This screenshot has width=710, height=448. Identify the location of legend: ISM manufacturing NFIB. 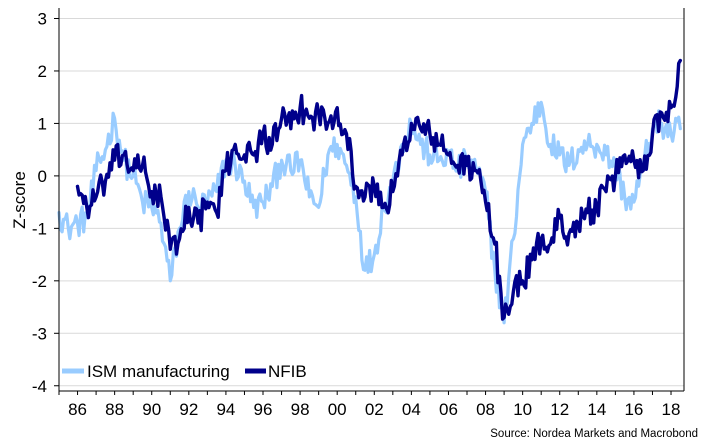
(184, 371).